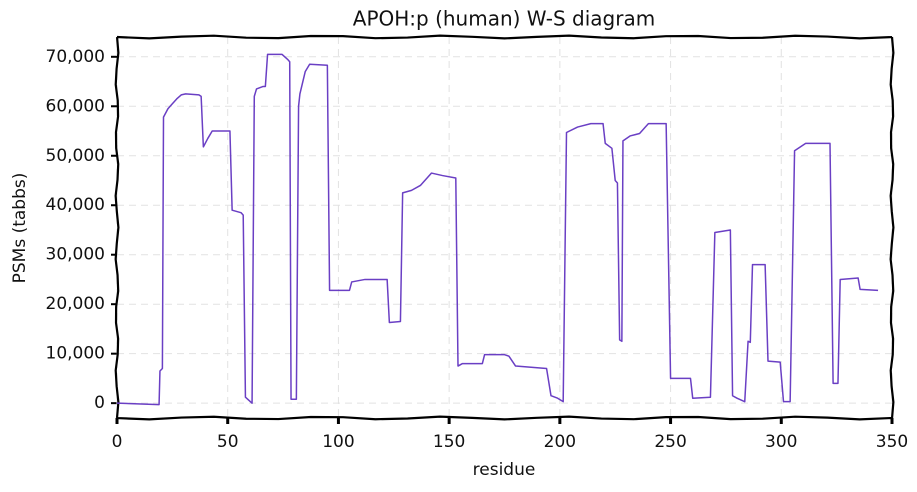 This screenshot has width=917, height=492. What do you see at coordinates (75, 156) in the screenshot?
I see `y-tick-label: 50,000` at bounding box center [75, 156].